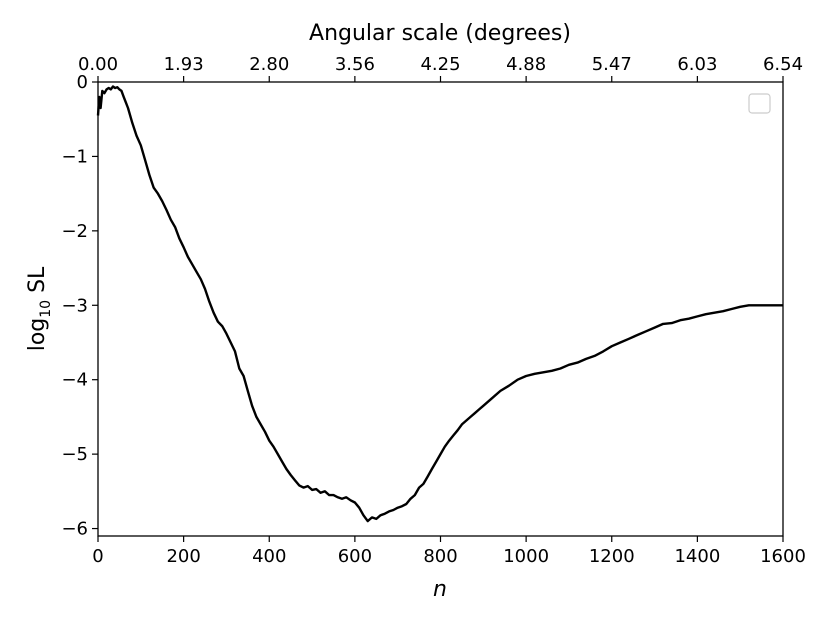  What do you see at coordinates (440, 64) in the screenshot?
I see `top-tick-label: 4.25` at bounding box center [440, 64].